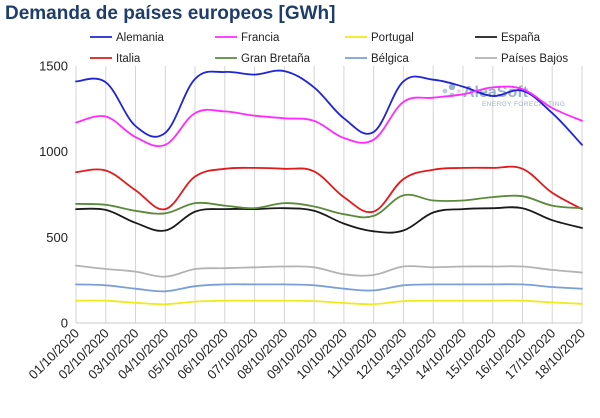 The width and height of the screenshot is (600, 418). Describe the element at coordinates (390, 59) in the screenshot. I see `legend-label-belgica: Bélgica` at that location.